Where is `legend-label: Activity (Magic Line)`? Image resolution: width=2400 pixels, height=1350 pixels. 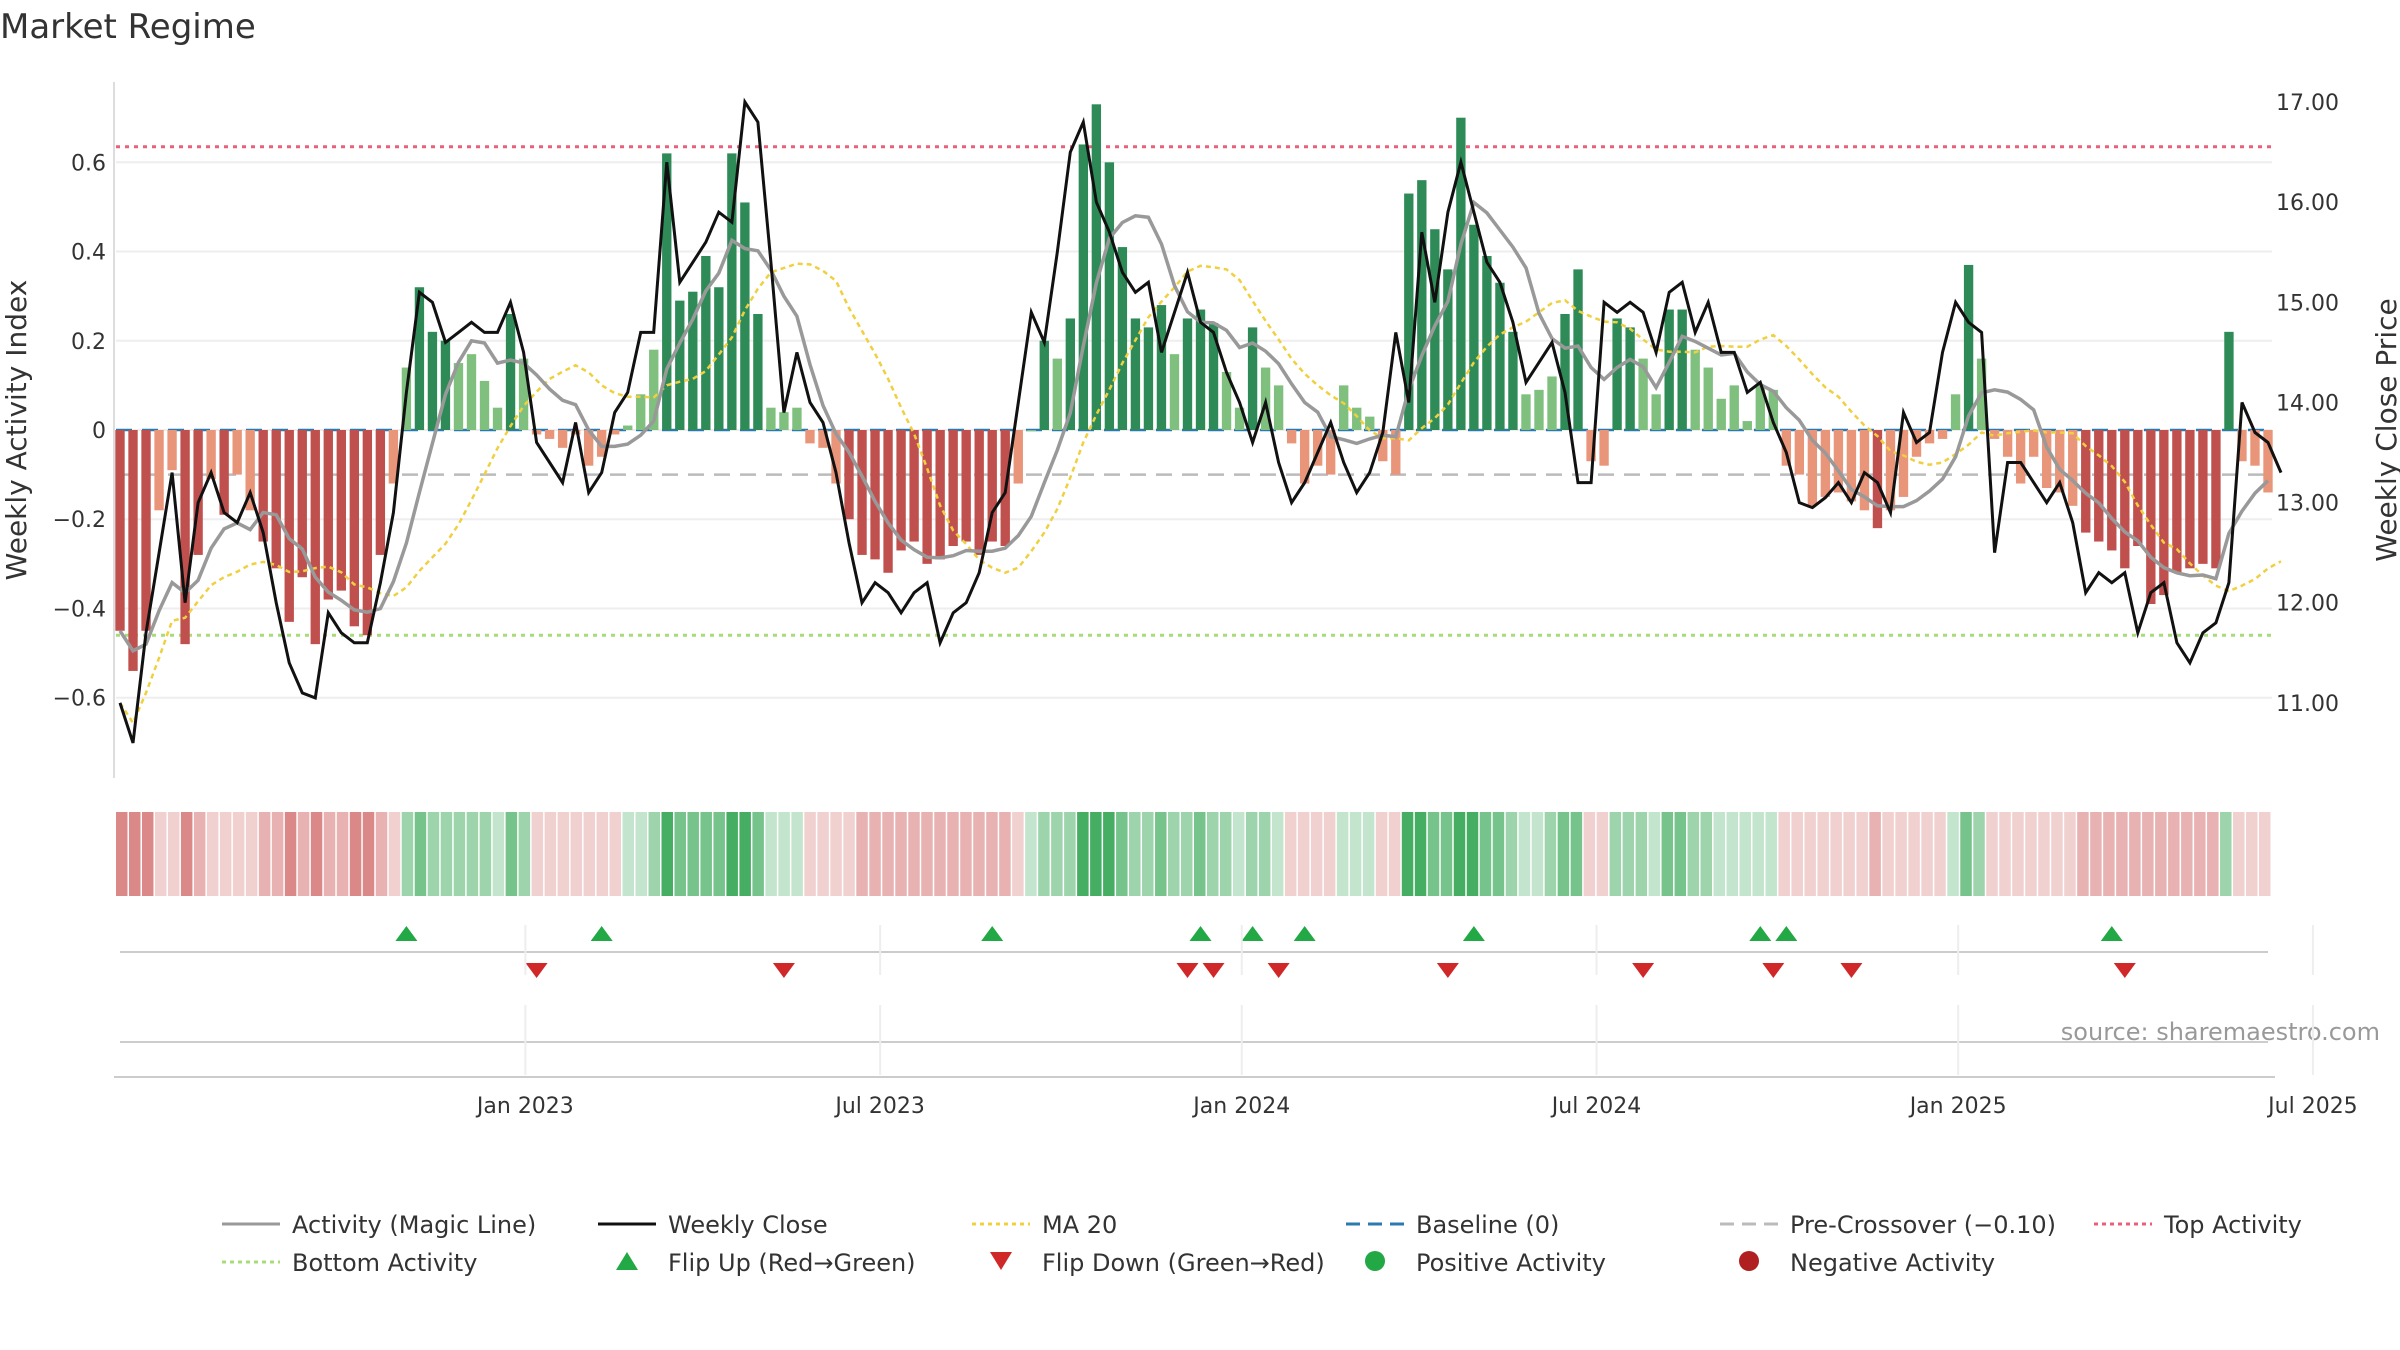 legend-label: Activity (Magic Line) is located at coordinates (414, 1225).